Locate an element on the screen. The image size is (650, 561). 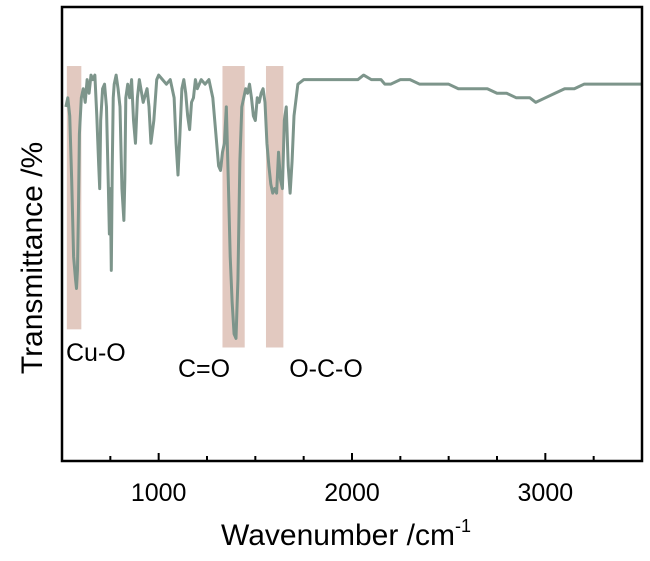
x-axis-ticks: 1000 2000 3000 is located at coordinates (352, 480).